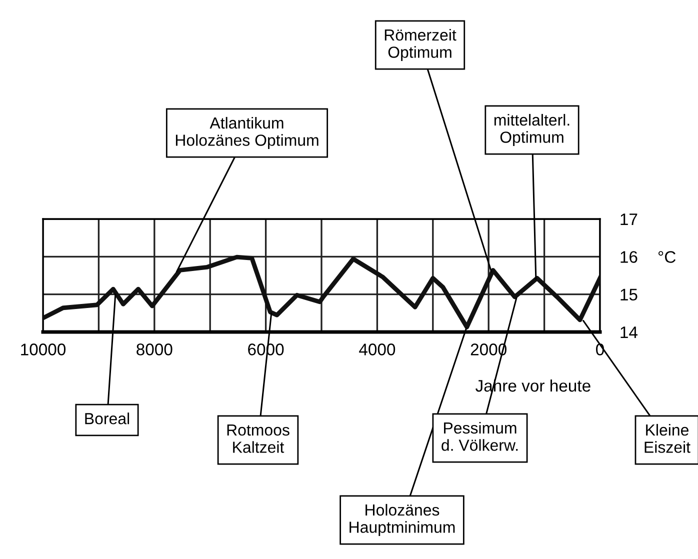 This screenshot has width=698, height=559. Describe the element at coordinates (629, 332) in the screenshot. I see `y-tick-label: 14` at that location.